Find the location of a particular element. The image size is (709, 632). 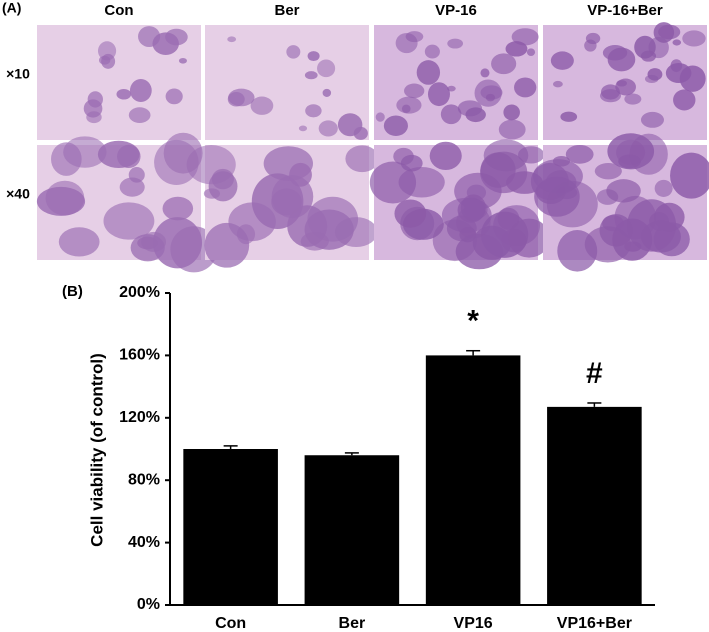

column-label: VP-16 is located at coordinates (456, 10).